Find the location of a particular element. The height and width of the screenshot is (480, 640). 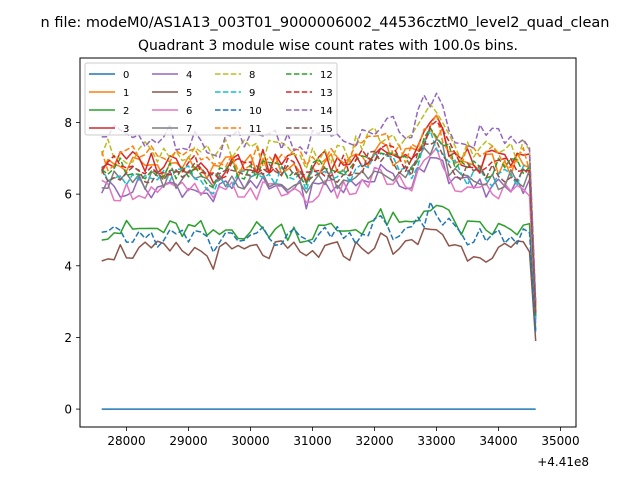

legend-label-10: 10 is located at coordinates (255, 111).